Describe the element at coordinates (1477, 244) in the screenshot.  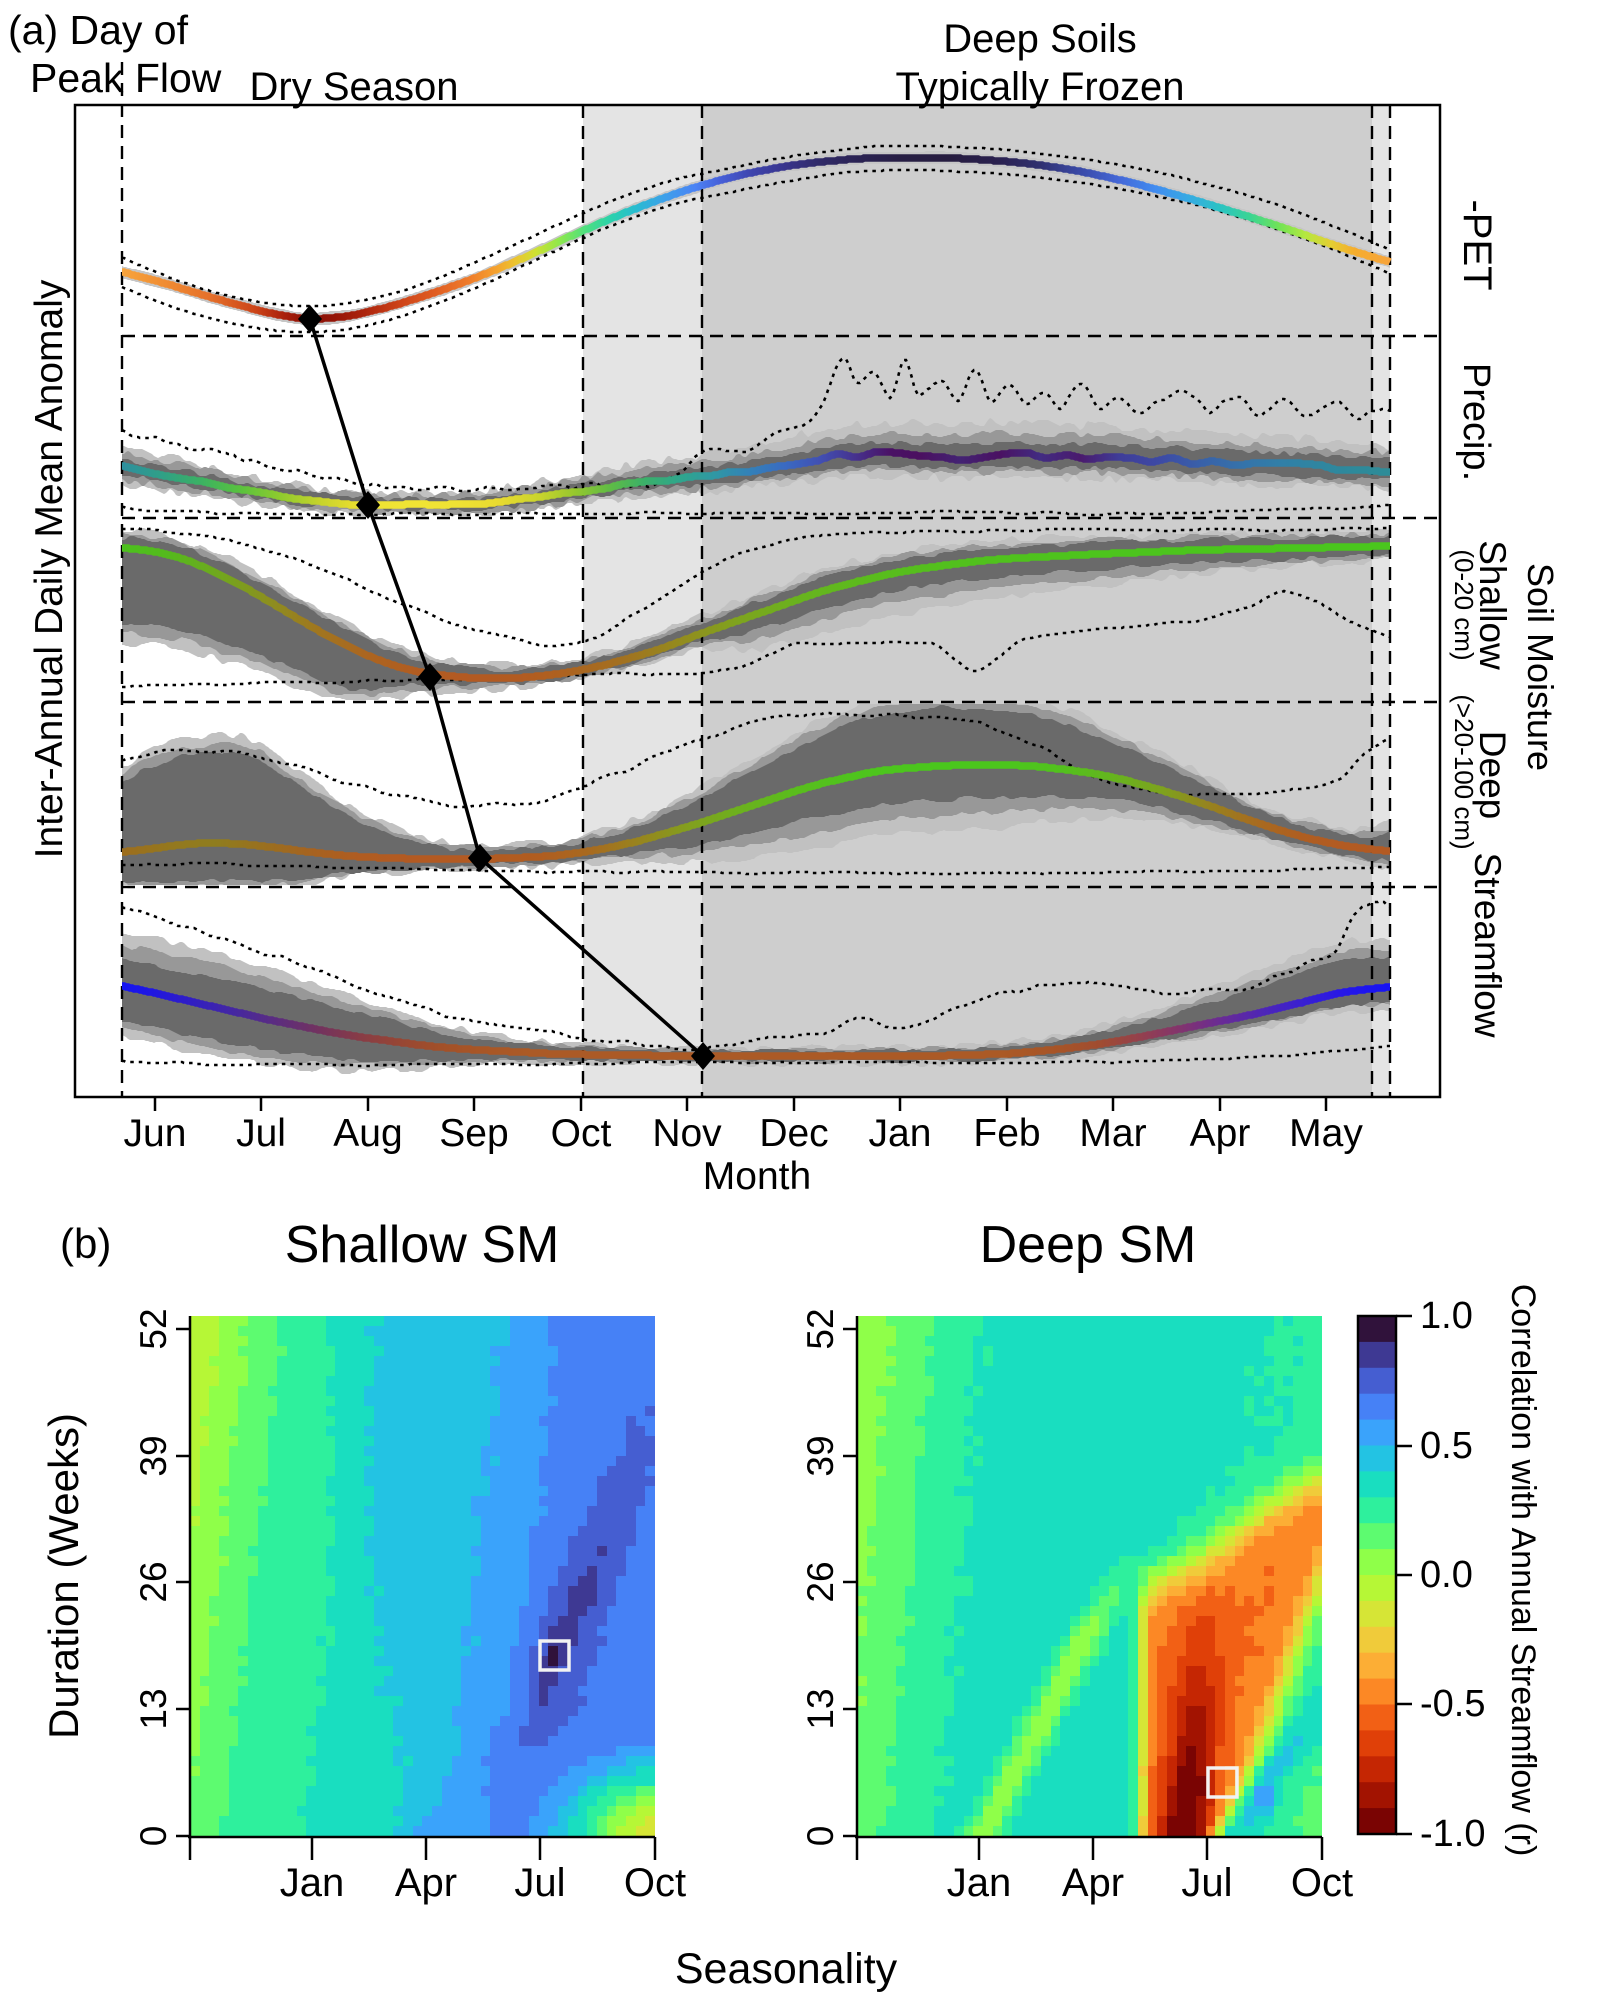
I see `svg-text: -PET` at that location.